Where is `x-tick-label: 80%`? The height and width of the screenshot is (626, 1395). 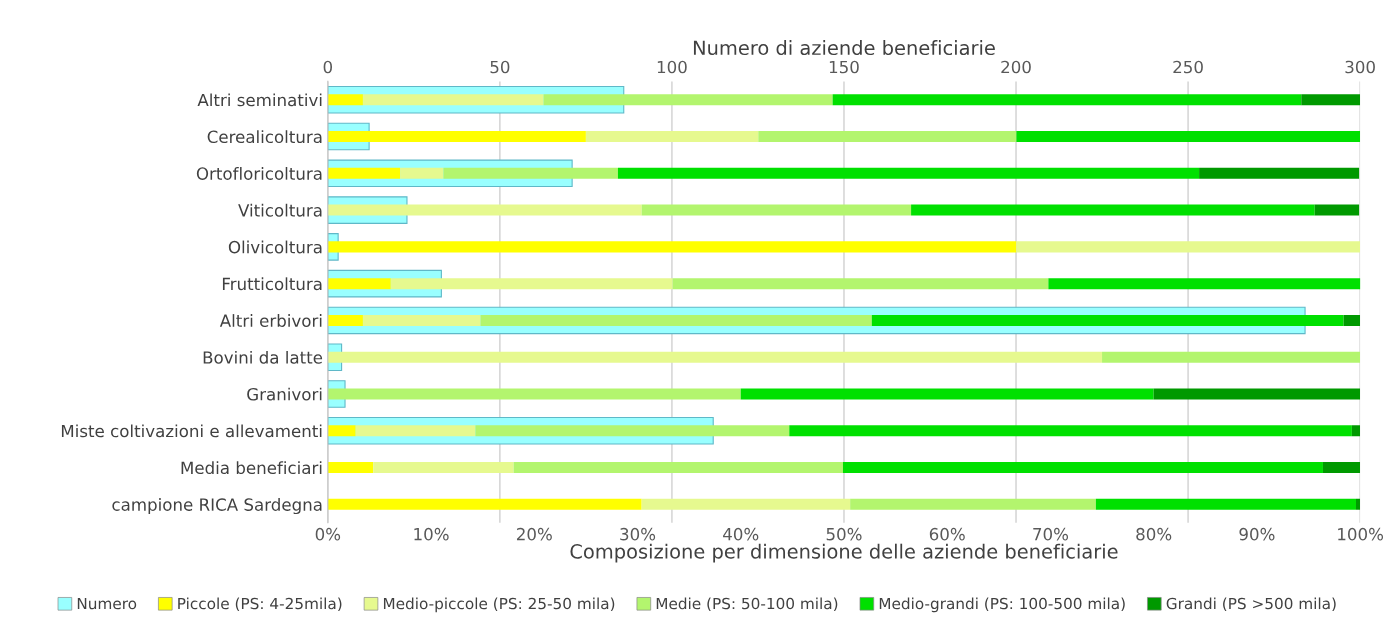 x-tick-label: 80% is located at coordinates (1154, 534).